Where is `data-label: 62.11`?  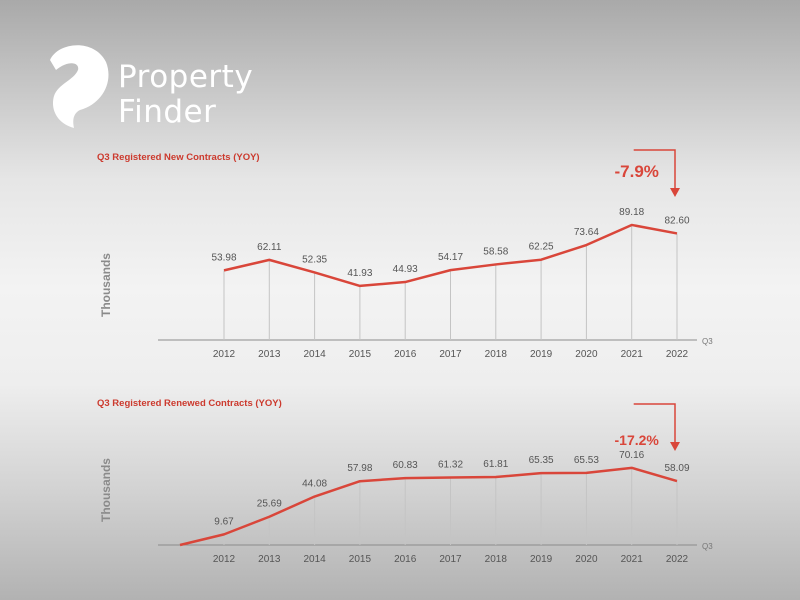 data-label: 62.11 is located at coordinates (269, 247).